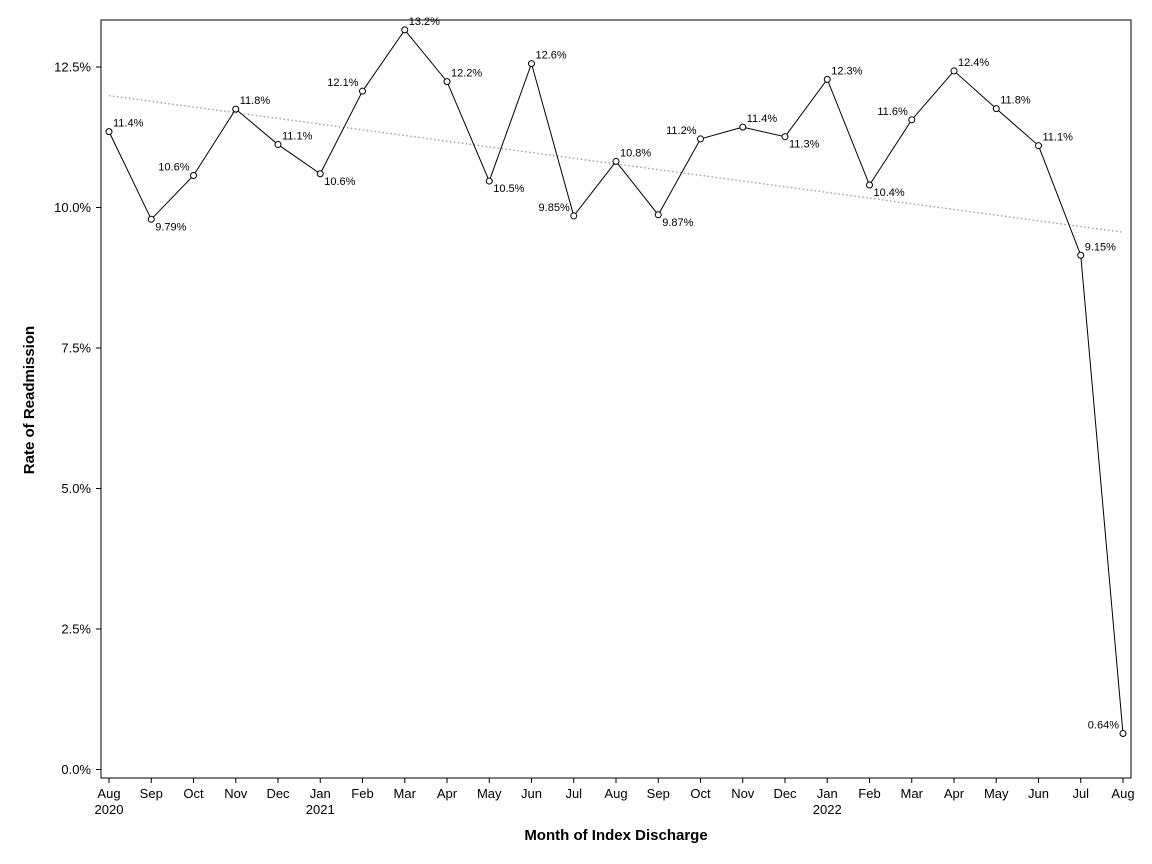 The image size is (1152, 864). Describe the element at coordinates (1103, 726) in the screenshot. I see `data-label: 0.64%` at that location.